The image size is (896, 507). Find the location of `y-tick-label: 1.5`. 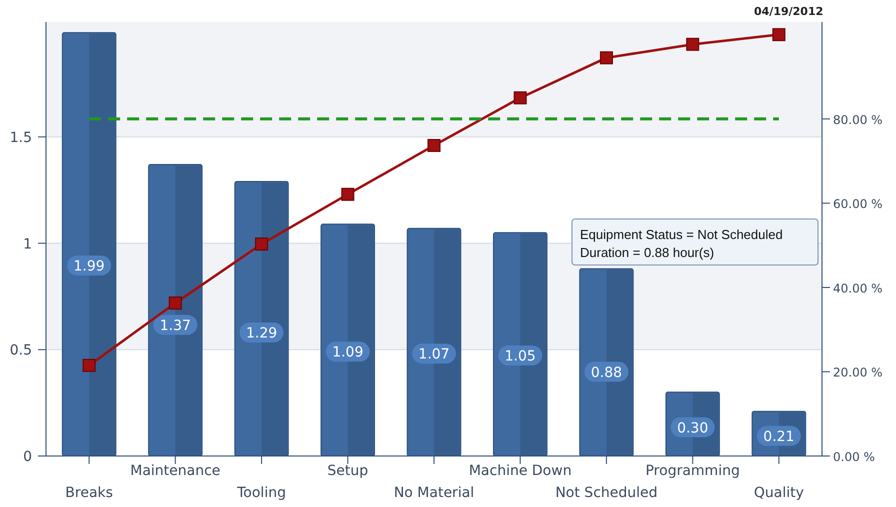

y-tick-label: 1.5 is located at coordinates (21, 138).